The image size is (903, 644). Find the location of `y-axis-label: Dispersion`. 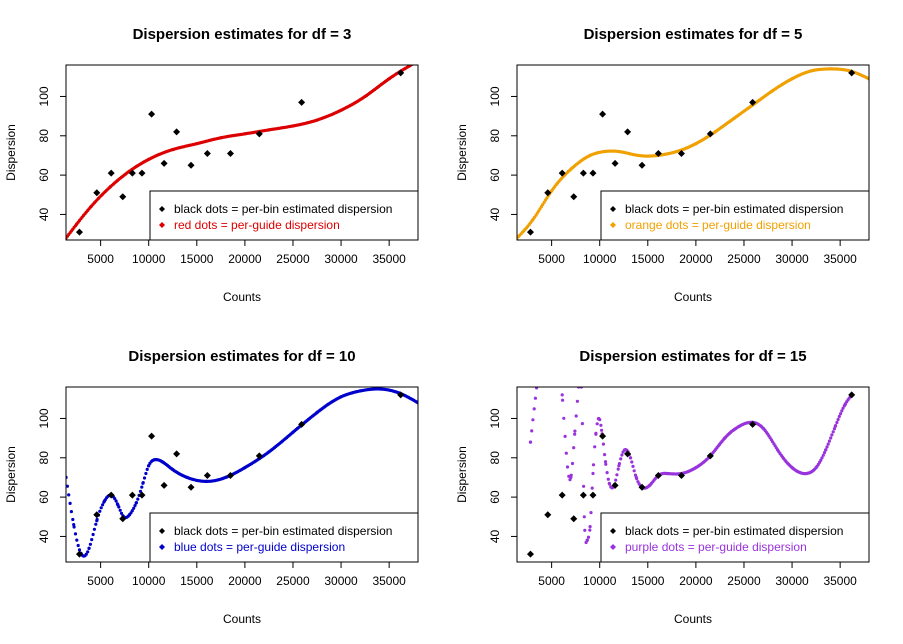

y-axis-label: Dispersion is located at coordinates (11, 474).